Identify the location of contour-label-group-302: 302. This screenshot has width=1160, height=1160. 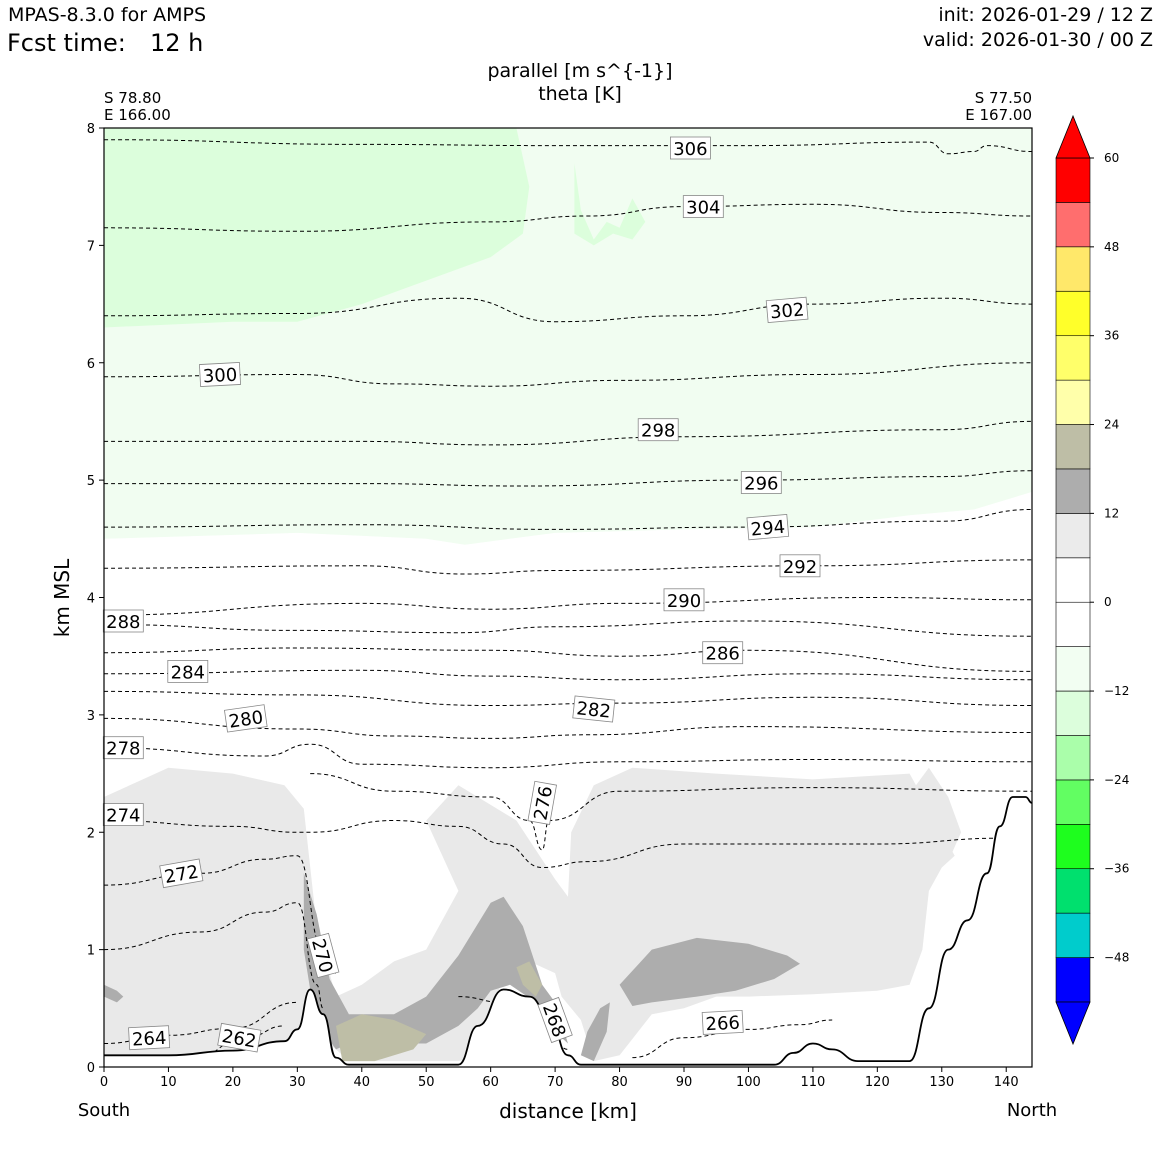
(787, 310).